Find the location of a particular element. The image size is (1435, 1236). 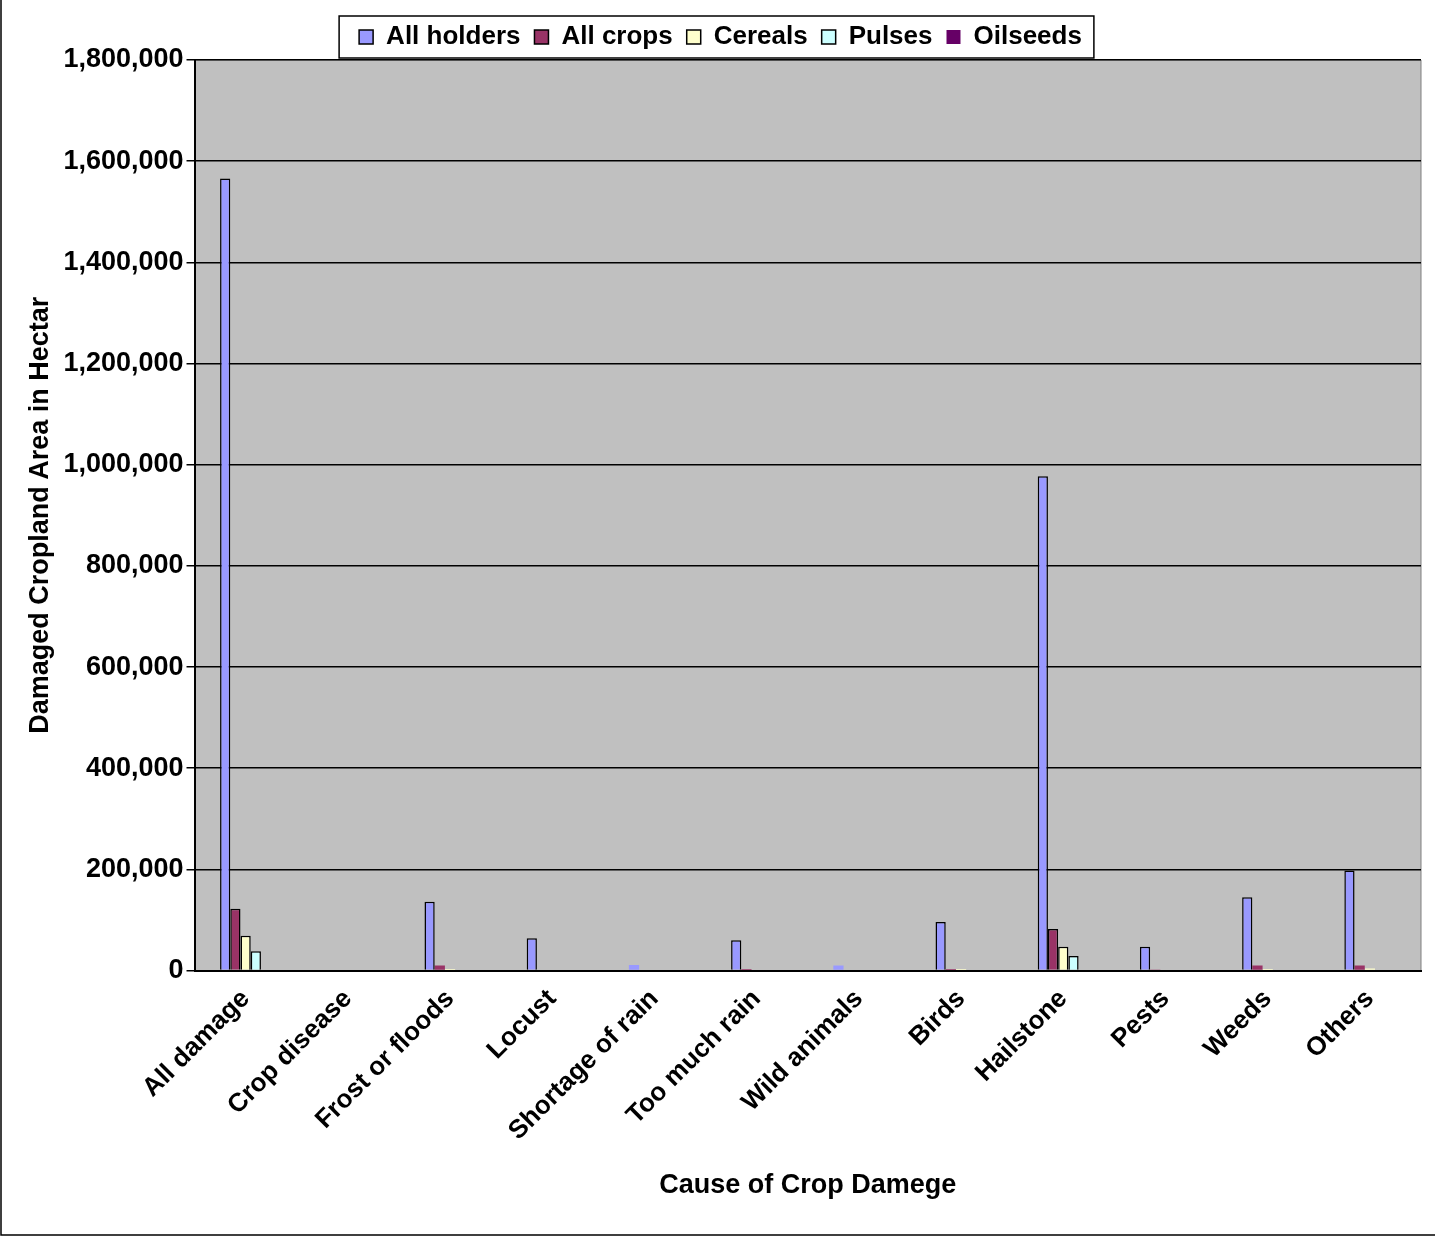

legend-label: Pulses is located at coordinates (890, 35).